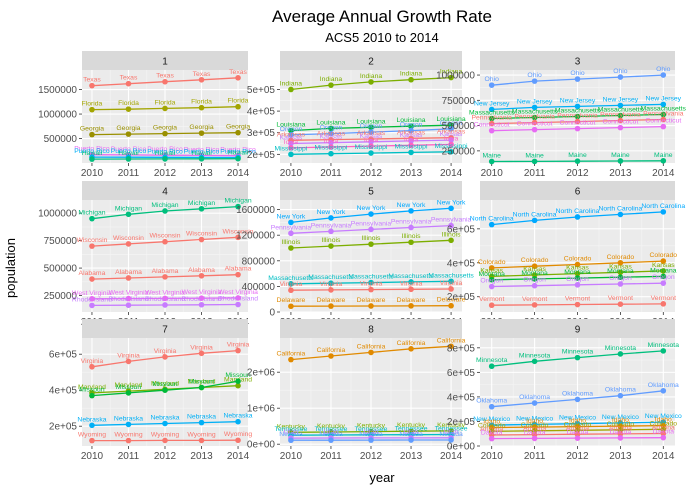  What do you see at coordinates (237, 201) in the screenshot?
I see `data-label: Michigan` at bounding box center [237, 201].